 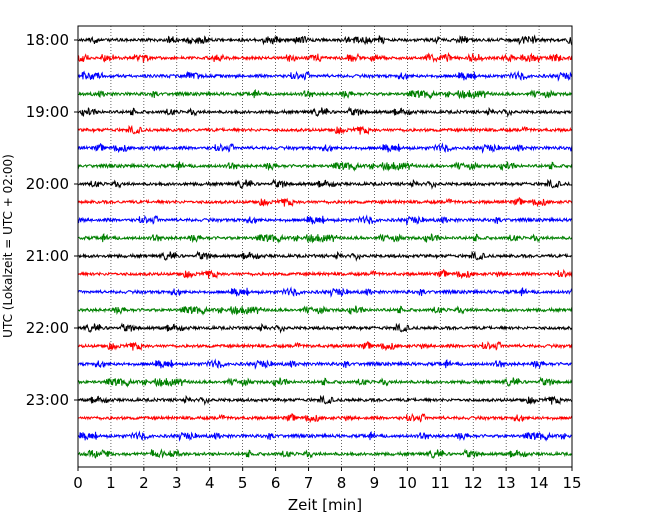 I want to click on x-tick-label: 10, so click(x=407, y=483).